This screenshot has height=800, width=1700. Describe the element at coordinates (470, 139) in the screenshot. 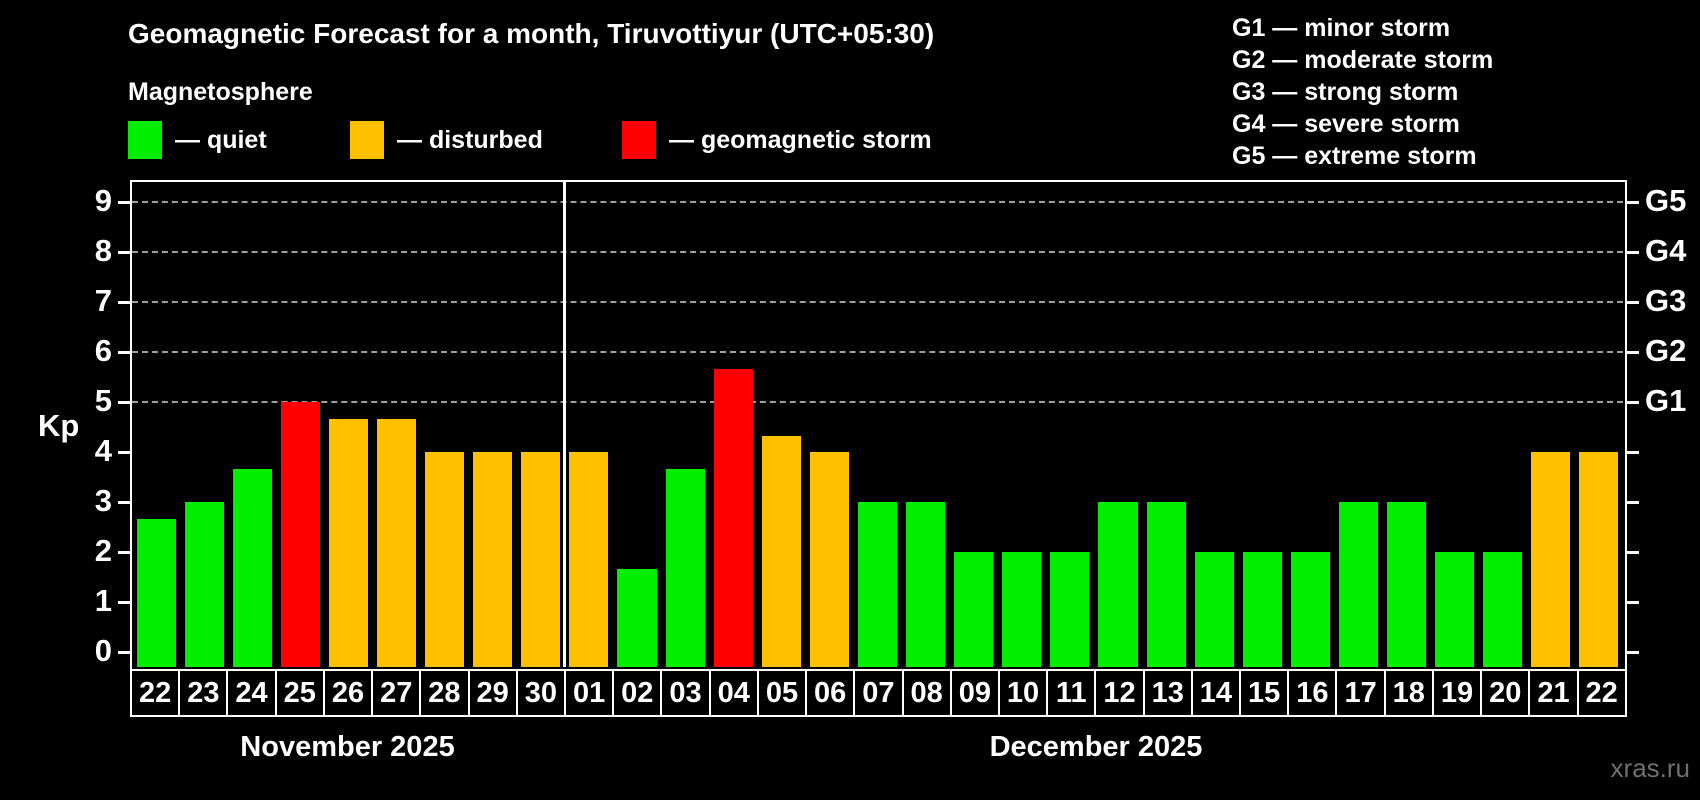

I see `legend-disturbed-label: — disturbed` at that location.